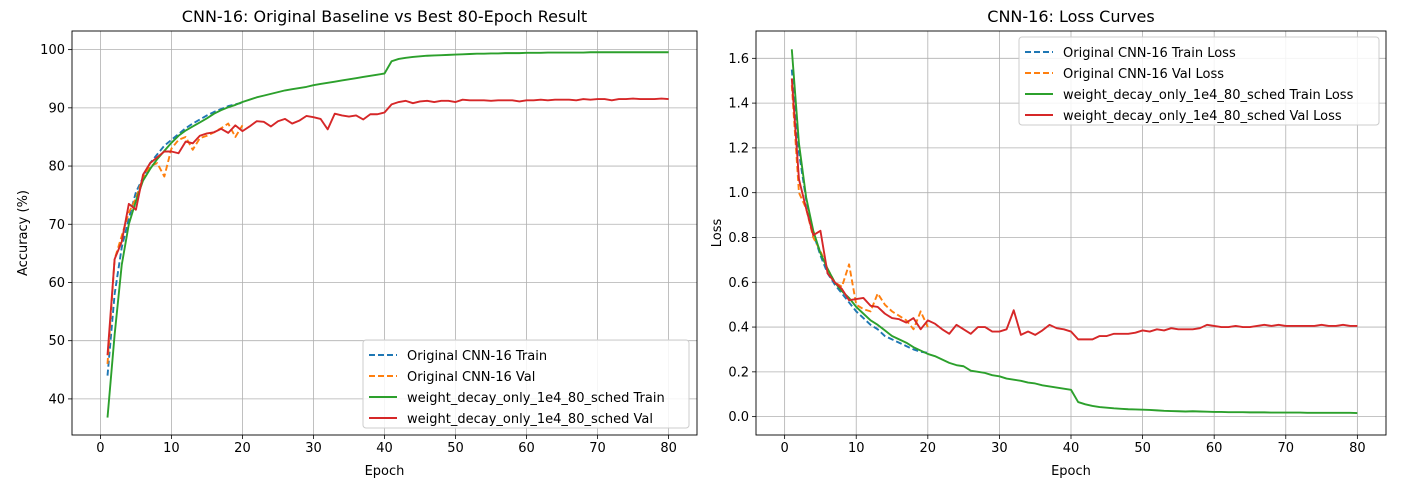 This screenshot has height=490, width=1414. I want to click on legend-label: Original CNN-16 Train Loss, so click(1149, 53).